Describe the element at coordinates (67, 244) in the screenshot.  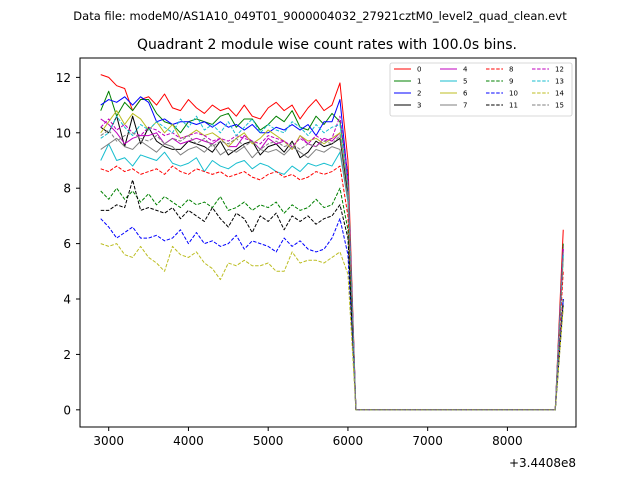
I see `y-tick-label: 6` at that location.